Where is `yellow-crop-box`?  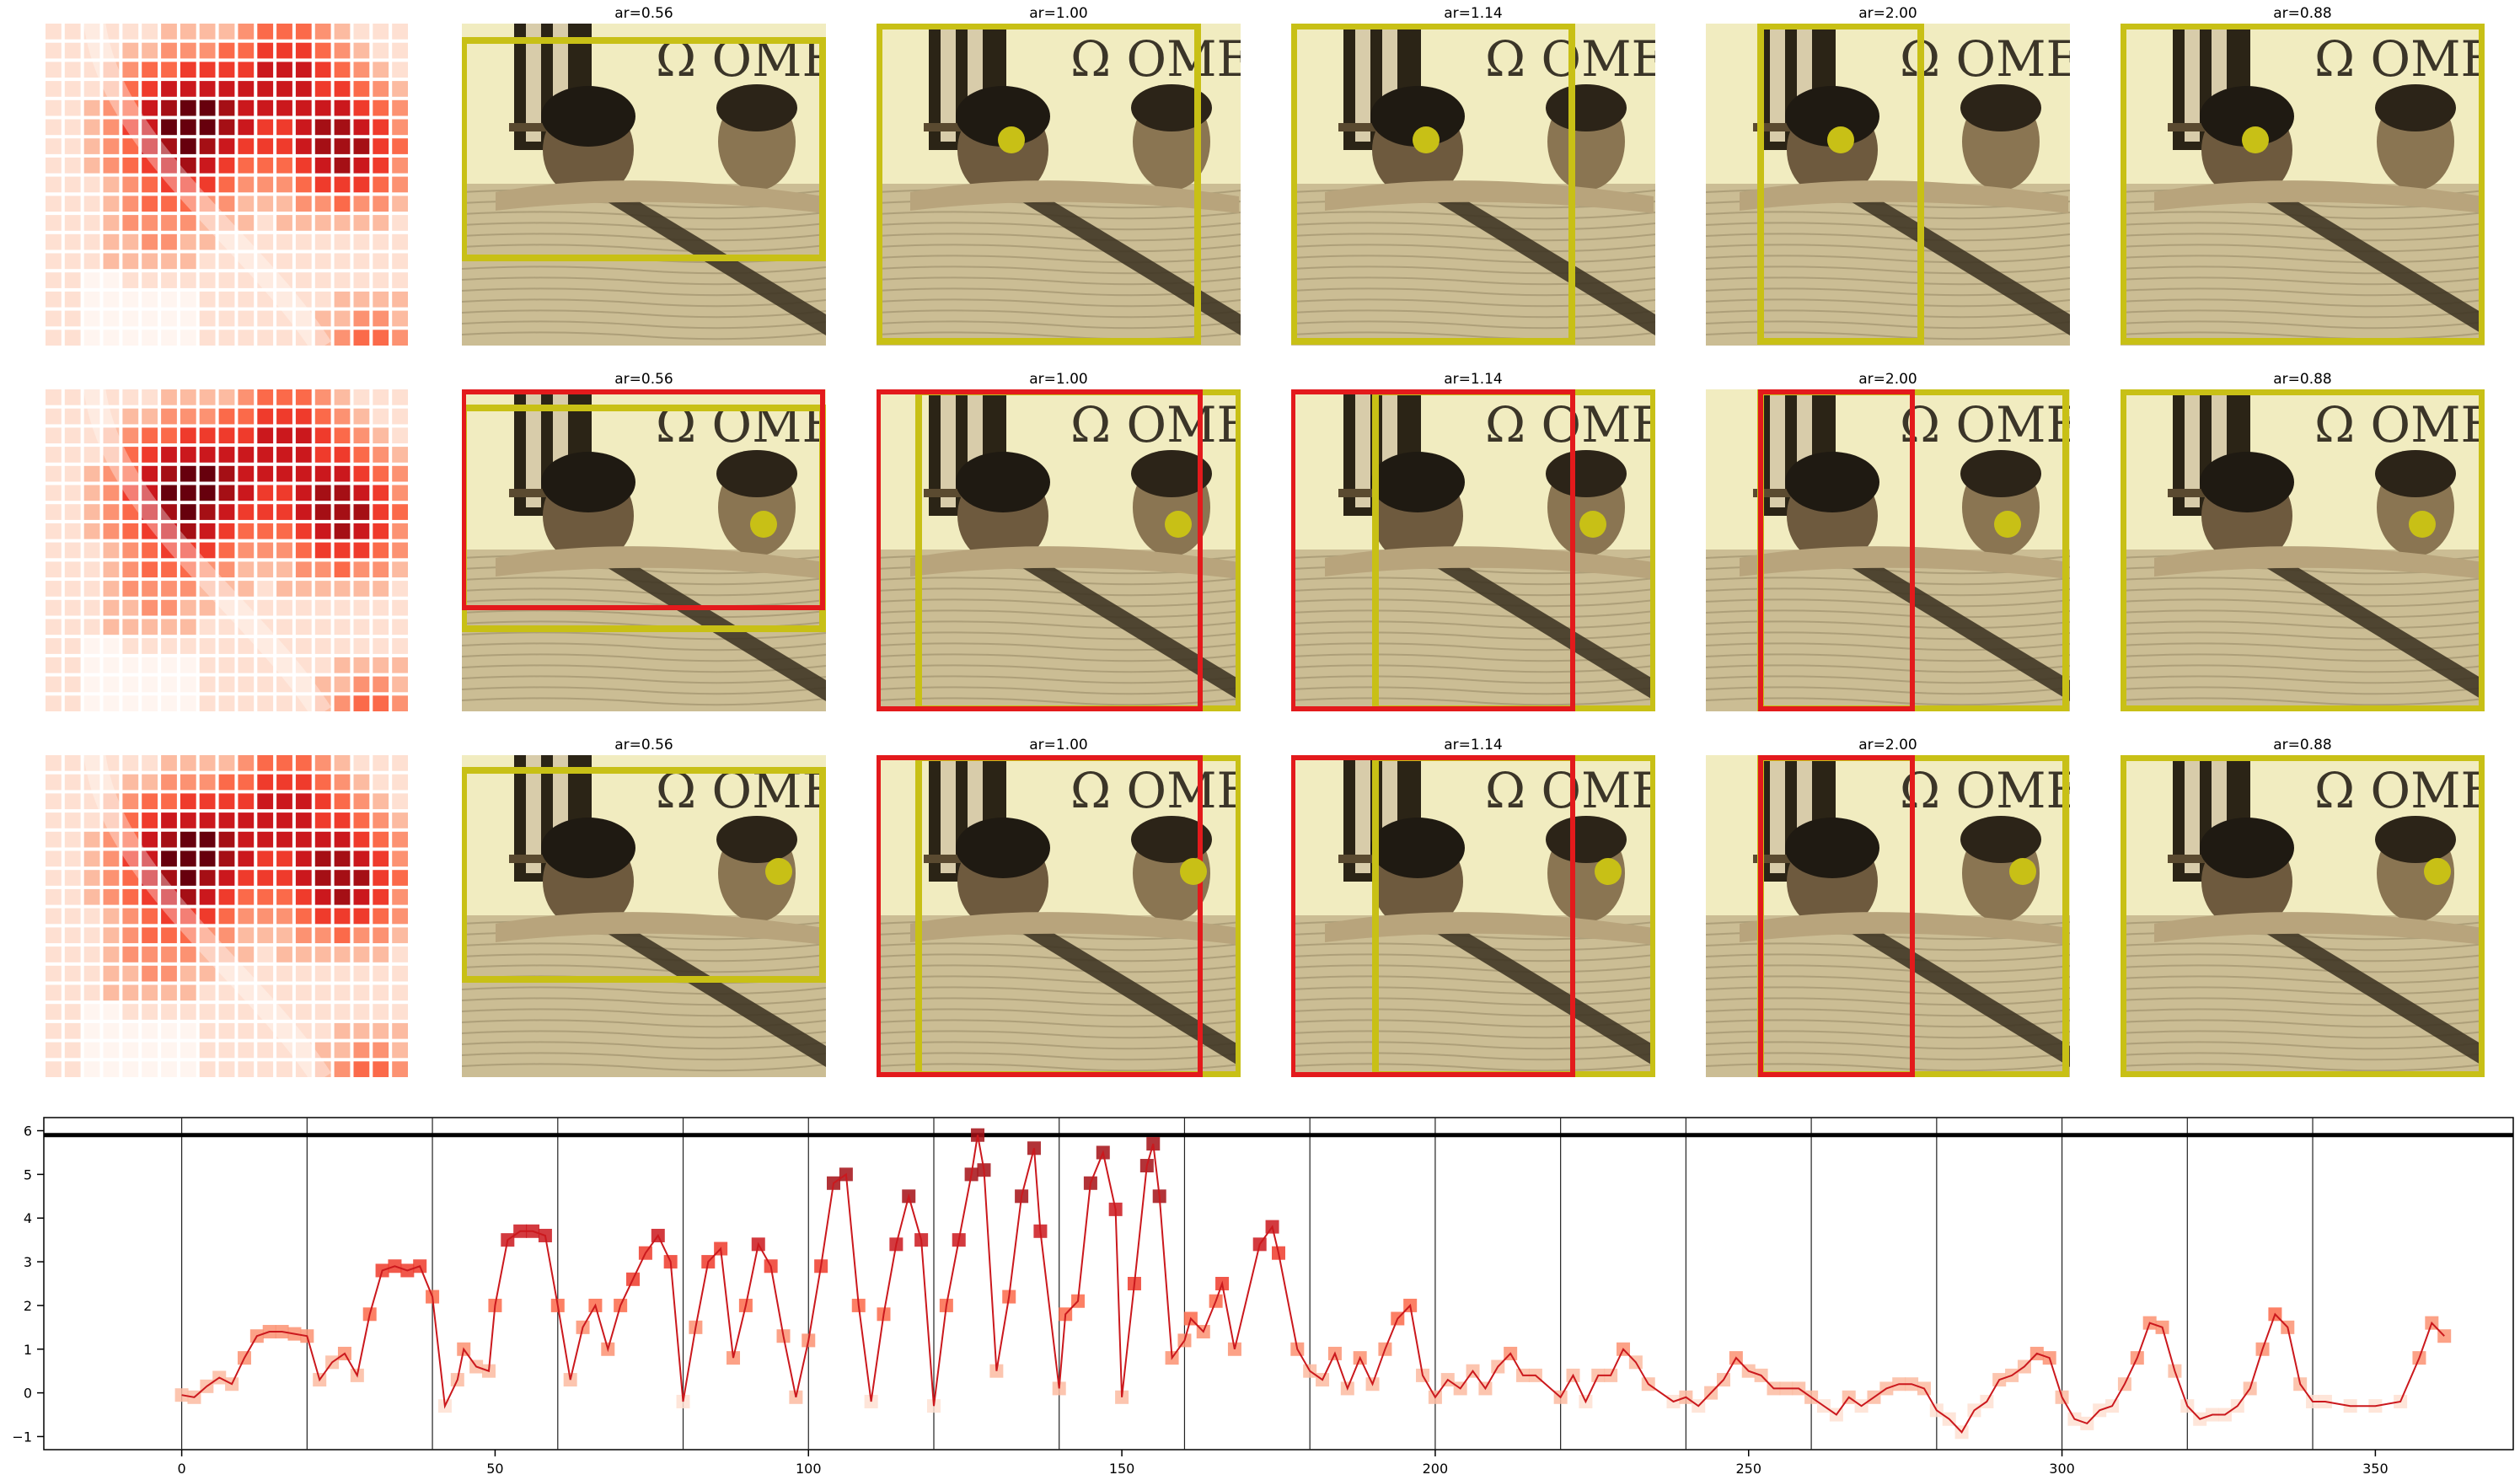
yellow-crop-box is located at coordinates (1841, 185).